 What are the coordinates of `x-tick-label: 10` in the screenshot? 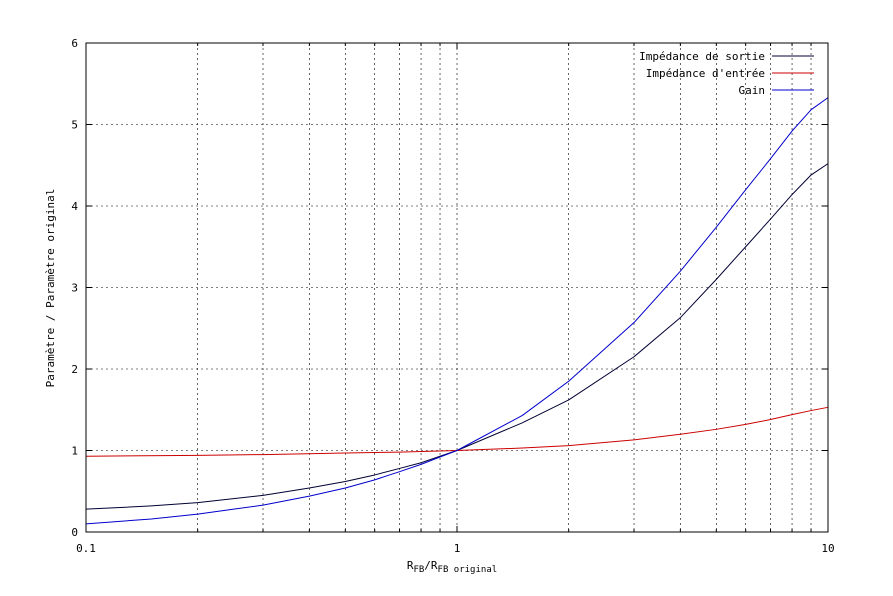 It's located at (827, 548).